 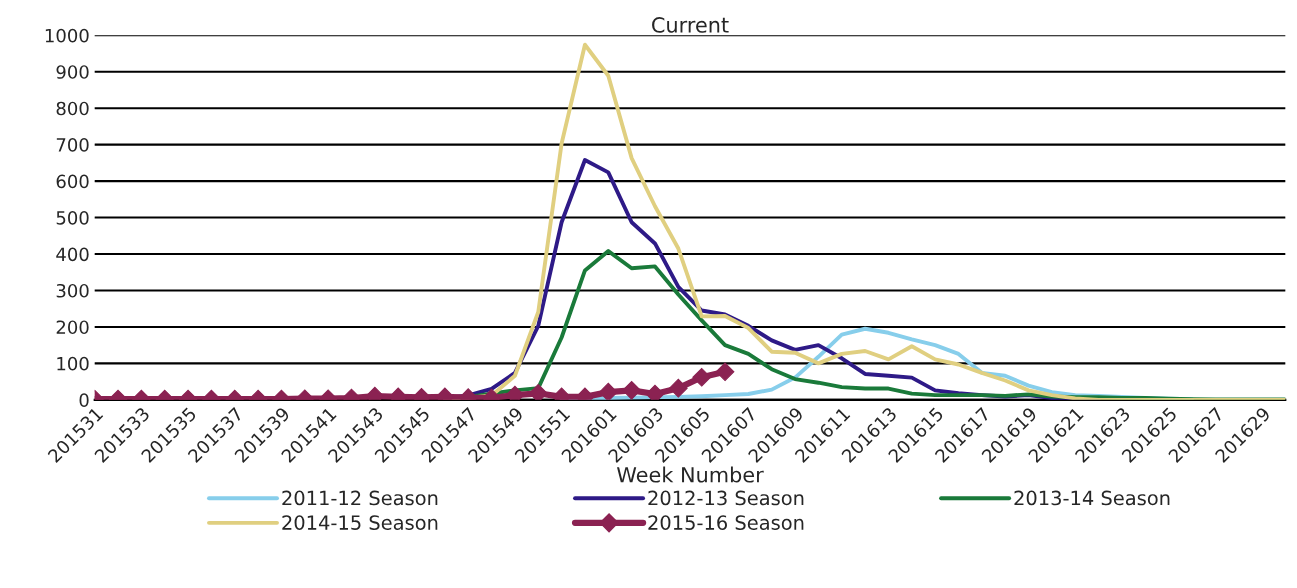 What do you see at coordinates (72, 108) in the screenshot?
I see `y-tick-label: 800` at bounding box center [72, 108].